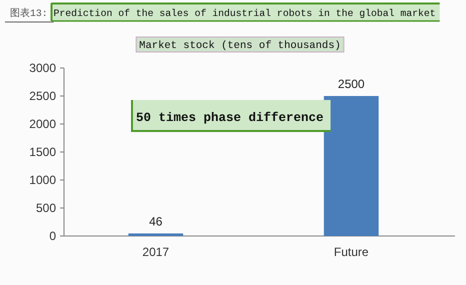 The height and width of the screenshot is (285, 466). Describe the element at coordinates (223, 13) in the screenshot. I see `chart-title: 图表13: Prediction of the sales of industrial robots in the global market` at that location.